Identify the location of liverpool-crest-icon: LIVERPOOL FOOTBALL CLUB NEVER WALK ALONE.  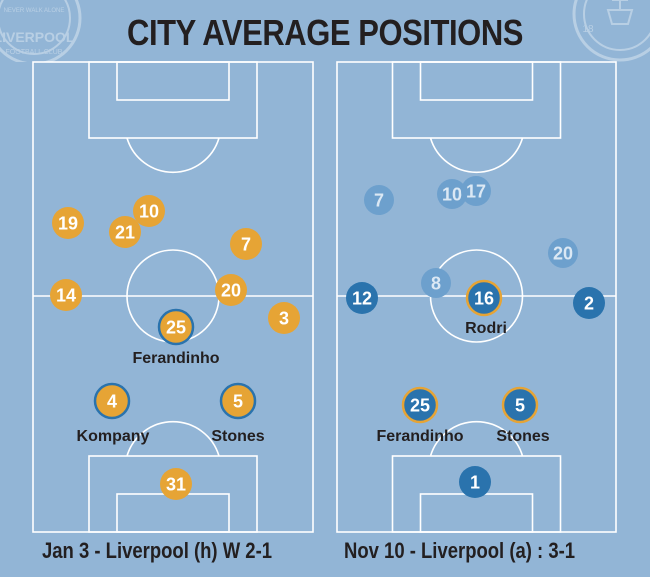
(46, 31).